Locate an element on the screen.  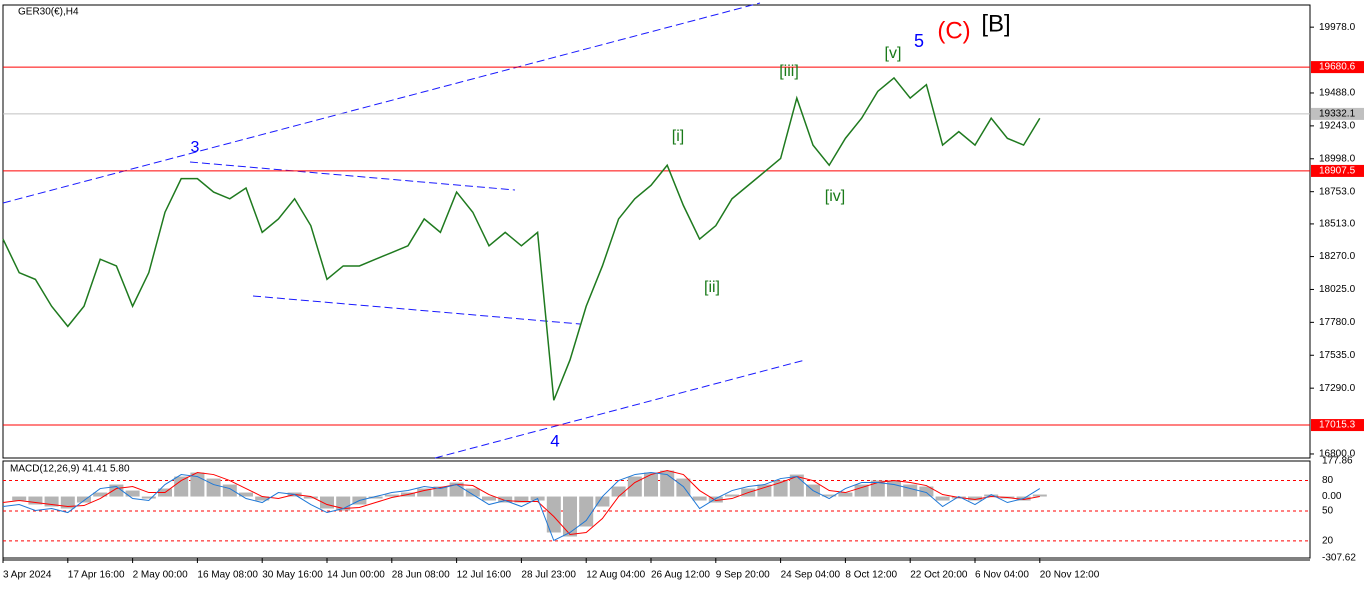
wave-label: 3 is located at coordinates (195, 147).